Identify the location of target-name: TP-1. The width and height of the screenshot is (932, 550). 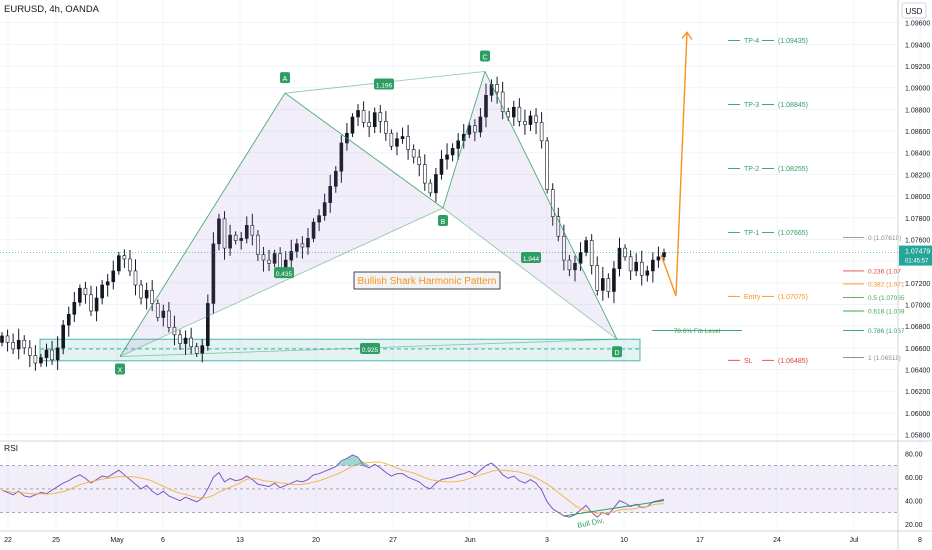
(751, 233).